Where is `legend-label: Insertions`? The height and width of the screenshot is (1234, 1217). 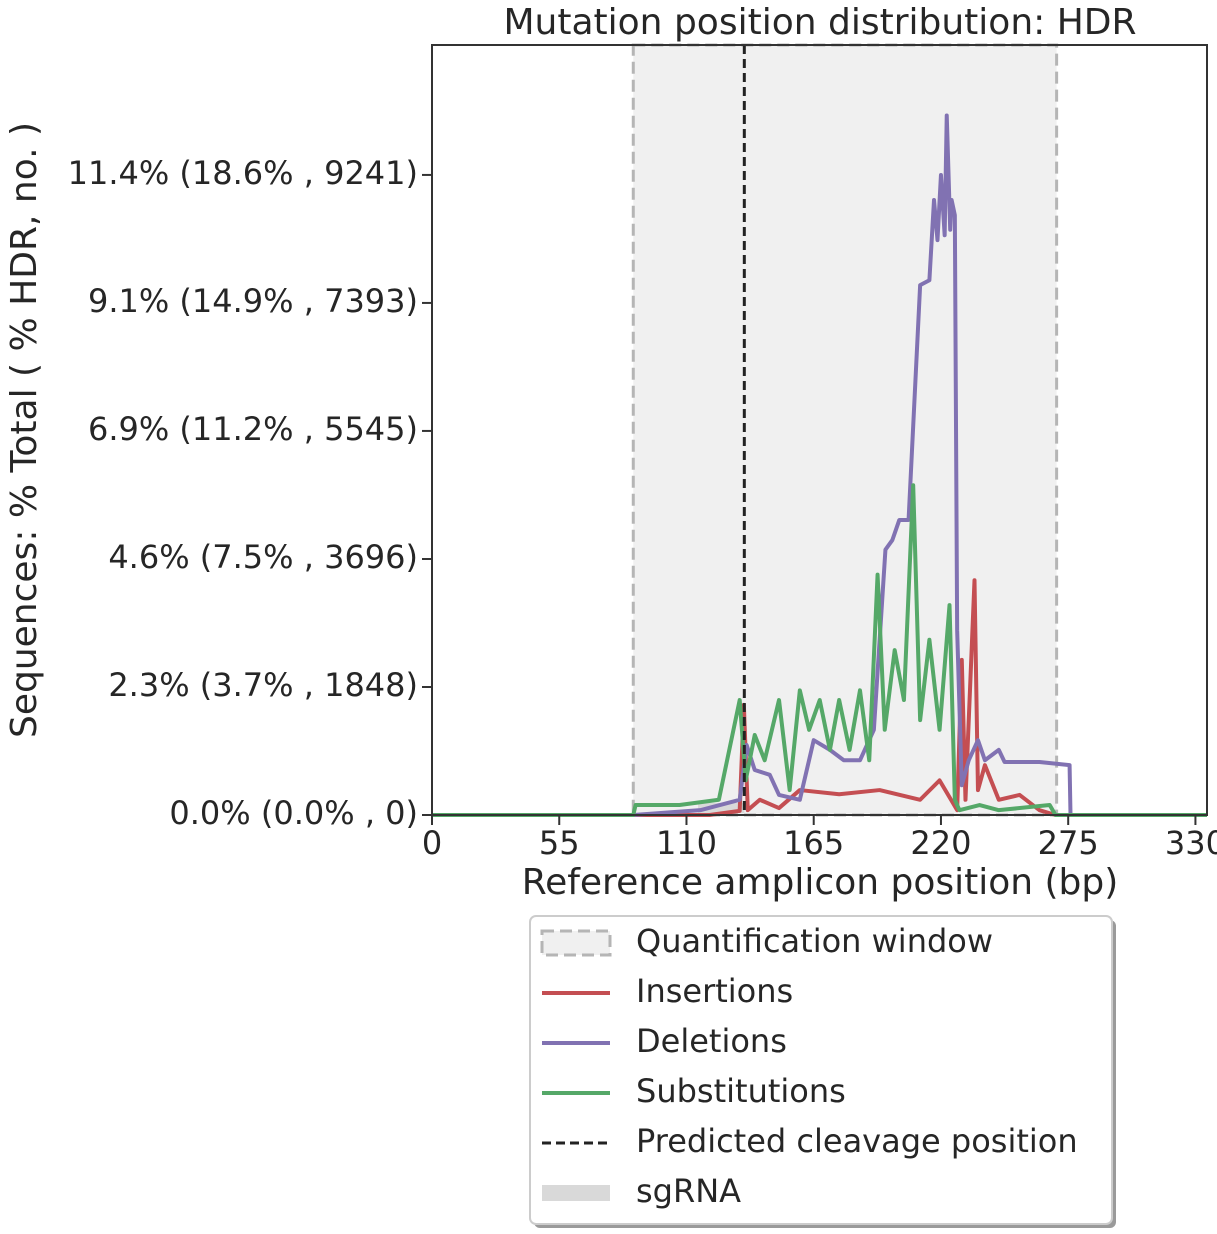 legend-label: Insertions is located at coordinates (714, 991).